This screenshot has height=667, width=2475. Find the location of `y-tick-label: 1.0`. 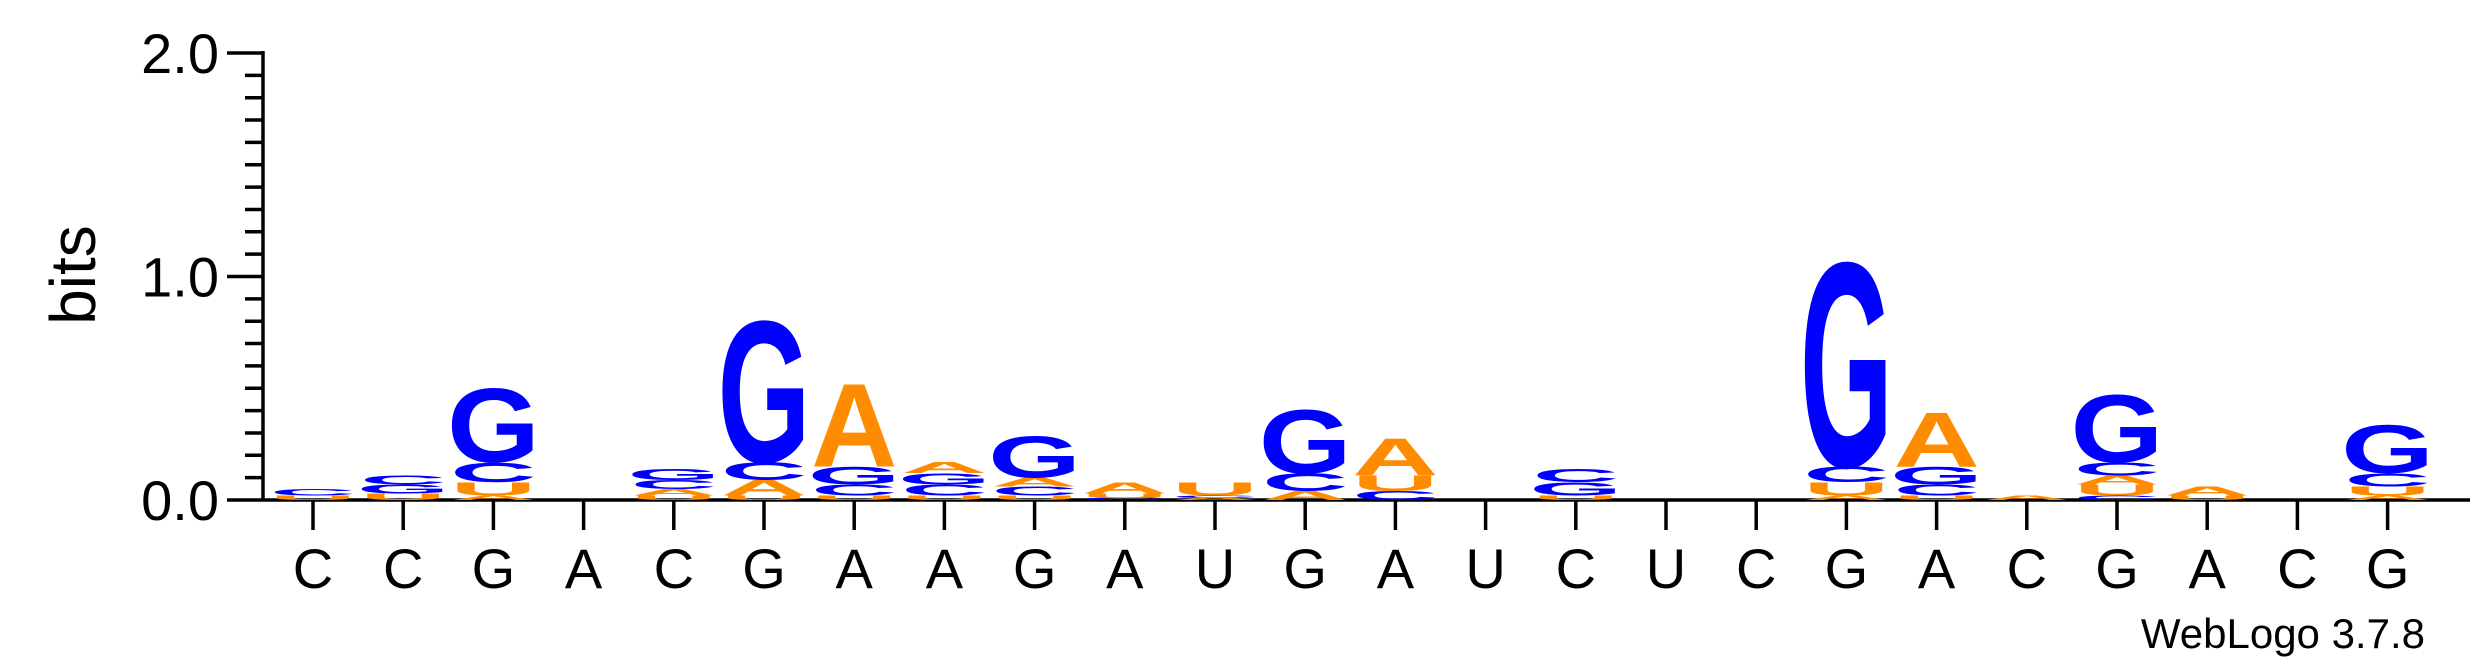

y-tick-label: 1.0 is located at coordinates (180, 277).